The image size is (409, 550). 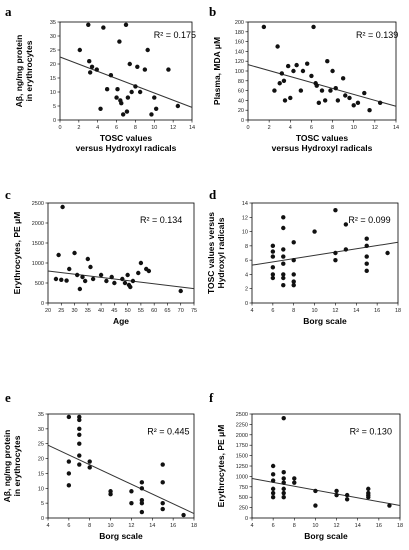 I want to click on y-tick-label: 2500, so click(x=38, y=204).